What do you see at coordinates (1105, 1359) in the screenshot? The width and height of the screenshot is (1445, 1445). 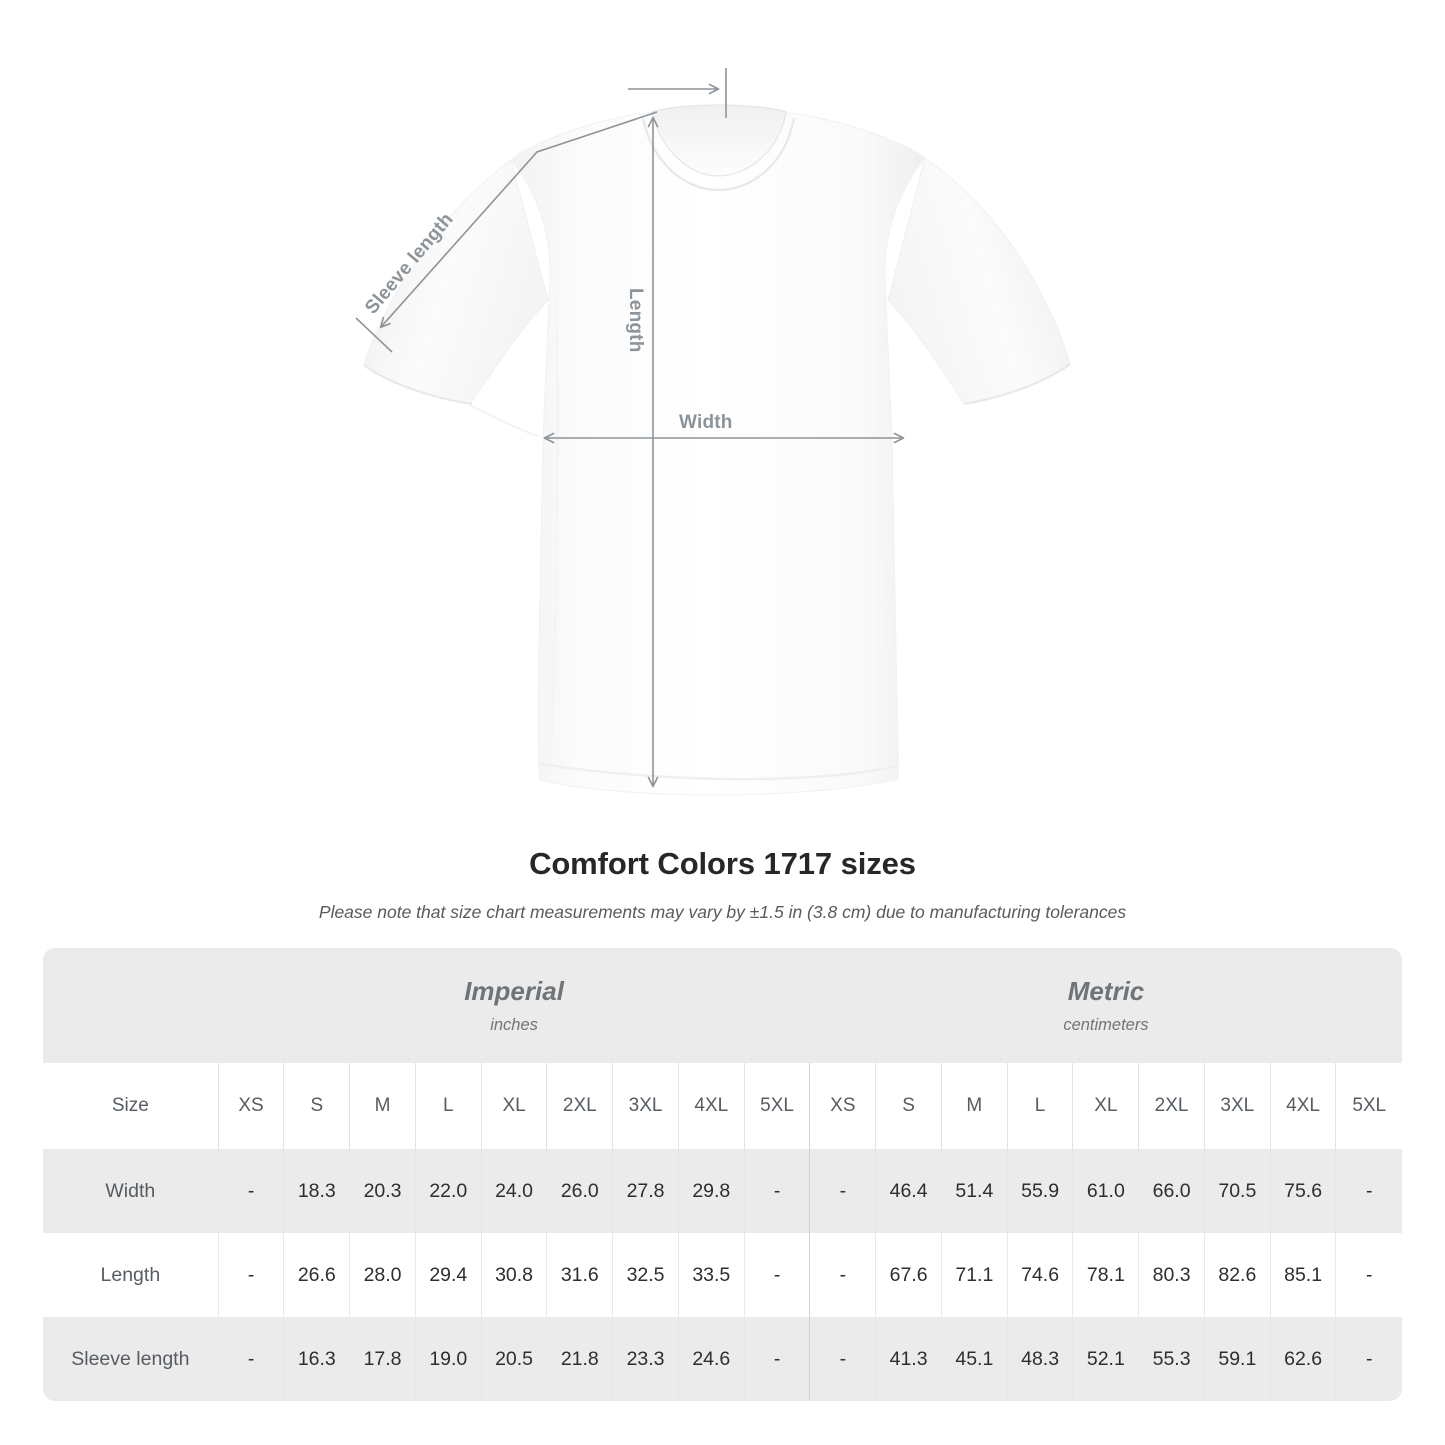 I see `sleeve-metric-xl: 52.1` at bounding box center [1105, 1359].